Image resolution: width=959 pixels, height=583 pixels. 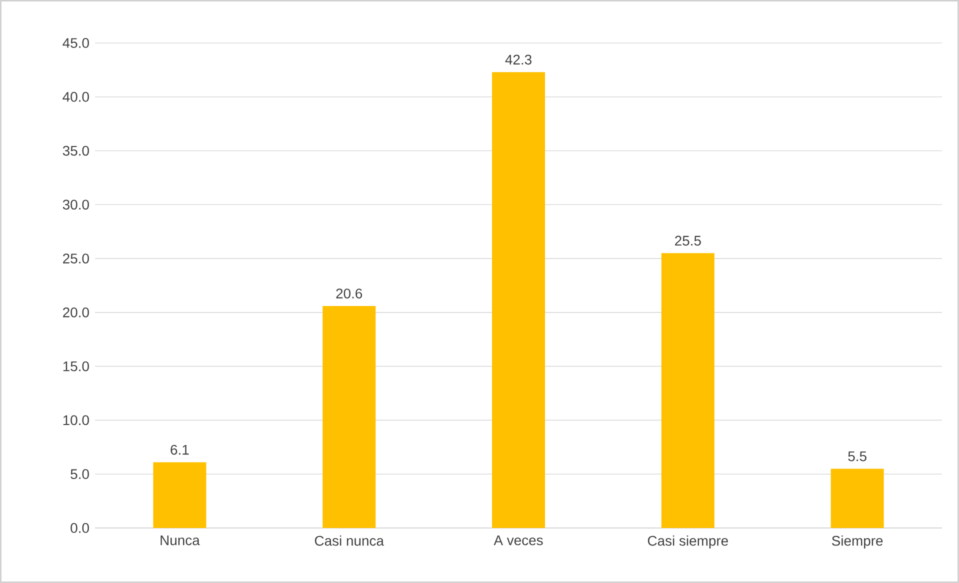 What do you see at coordinates (349, 541) in the screenshot?
I see `x-tick-label: Casi nunca` at bounding box center [349, 541].